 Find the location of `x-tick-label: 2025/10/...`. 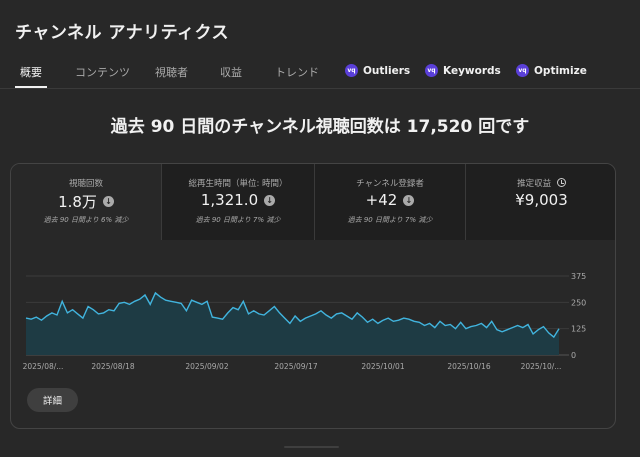

x-tick-label: 2025/10/... is located at coordinates (541, 366).